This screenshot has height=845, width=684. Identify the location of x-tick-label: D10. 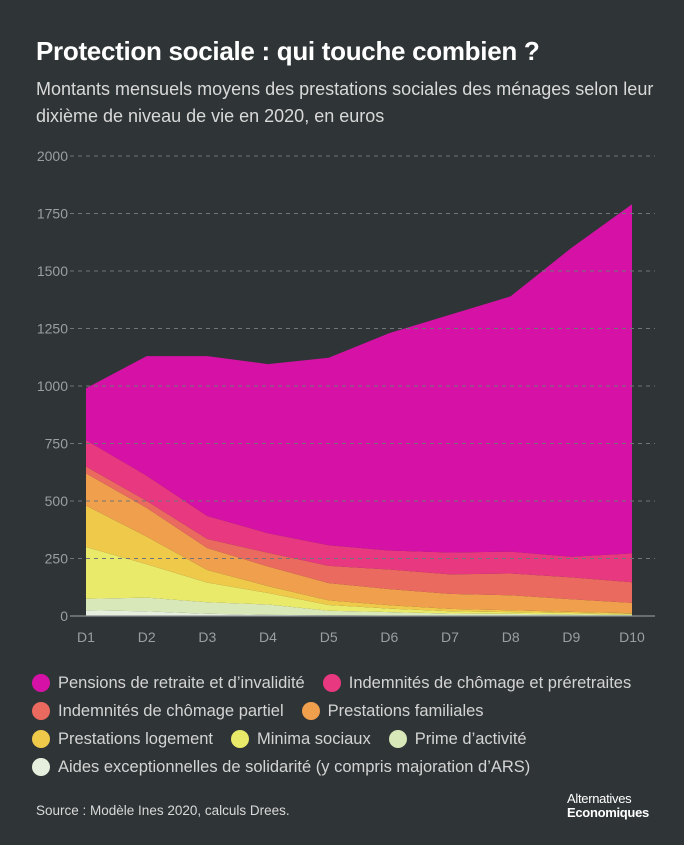
(632, 637).